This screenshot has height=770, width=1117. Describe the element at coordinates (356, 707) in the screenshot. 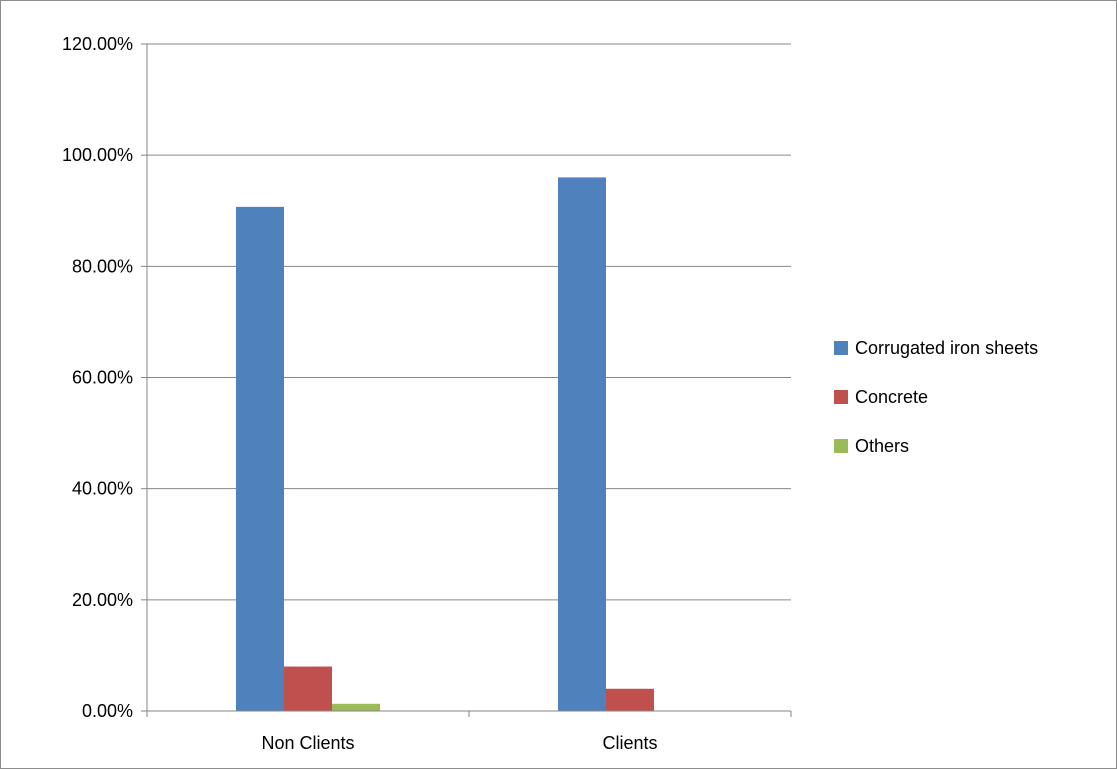

I see `bar-others-non-clients` at that location.